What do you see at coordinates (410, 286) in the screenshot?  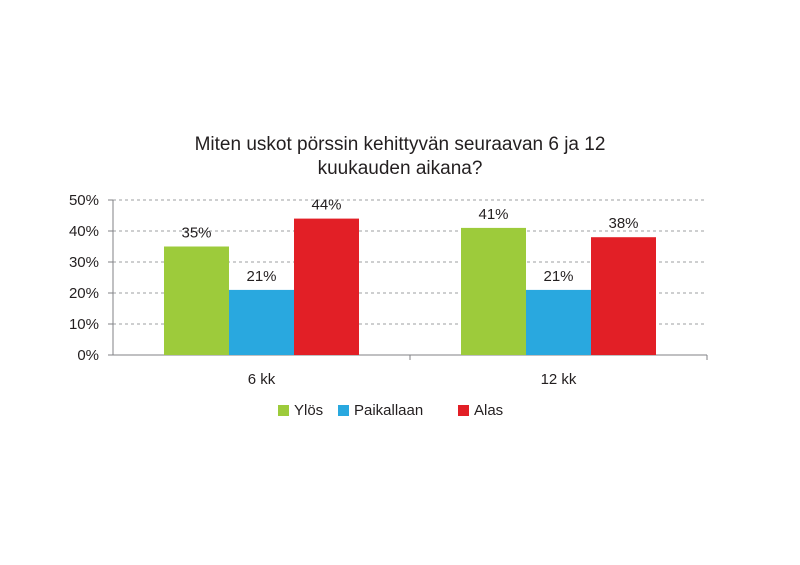 I see `bars` at bounding box center [410, 286].